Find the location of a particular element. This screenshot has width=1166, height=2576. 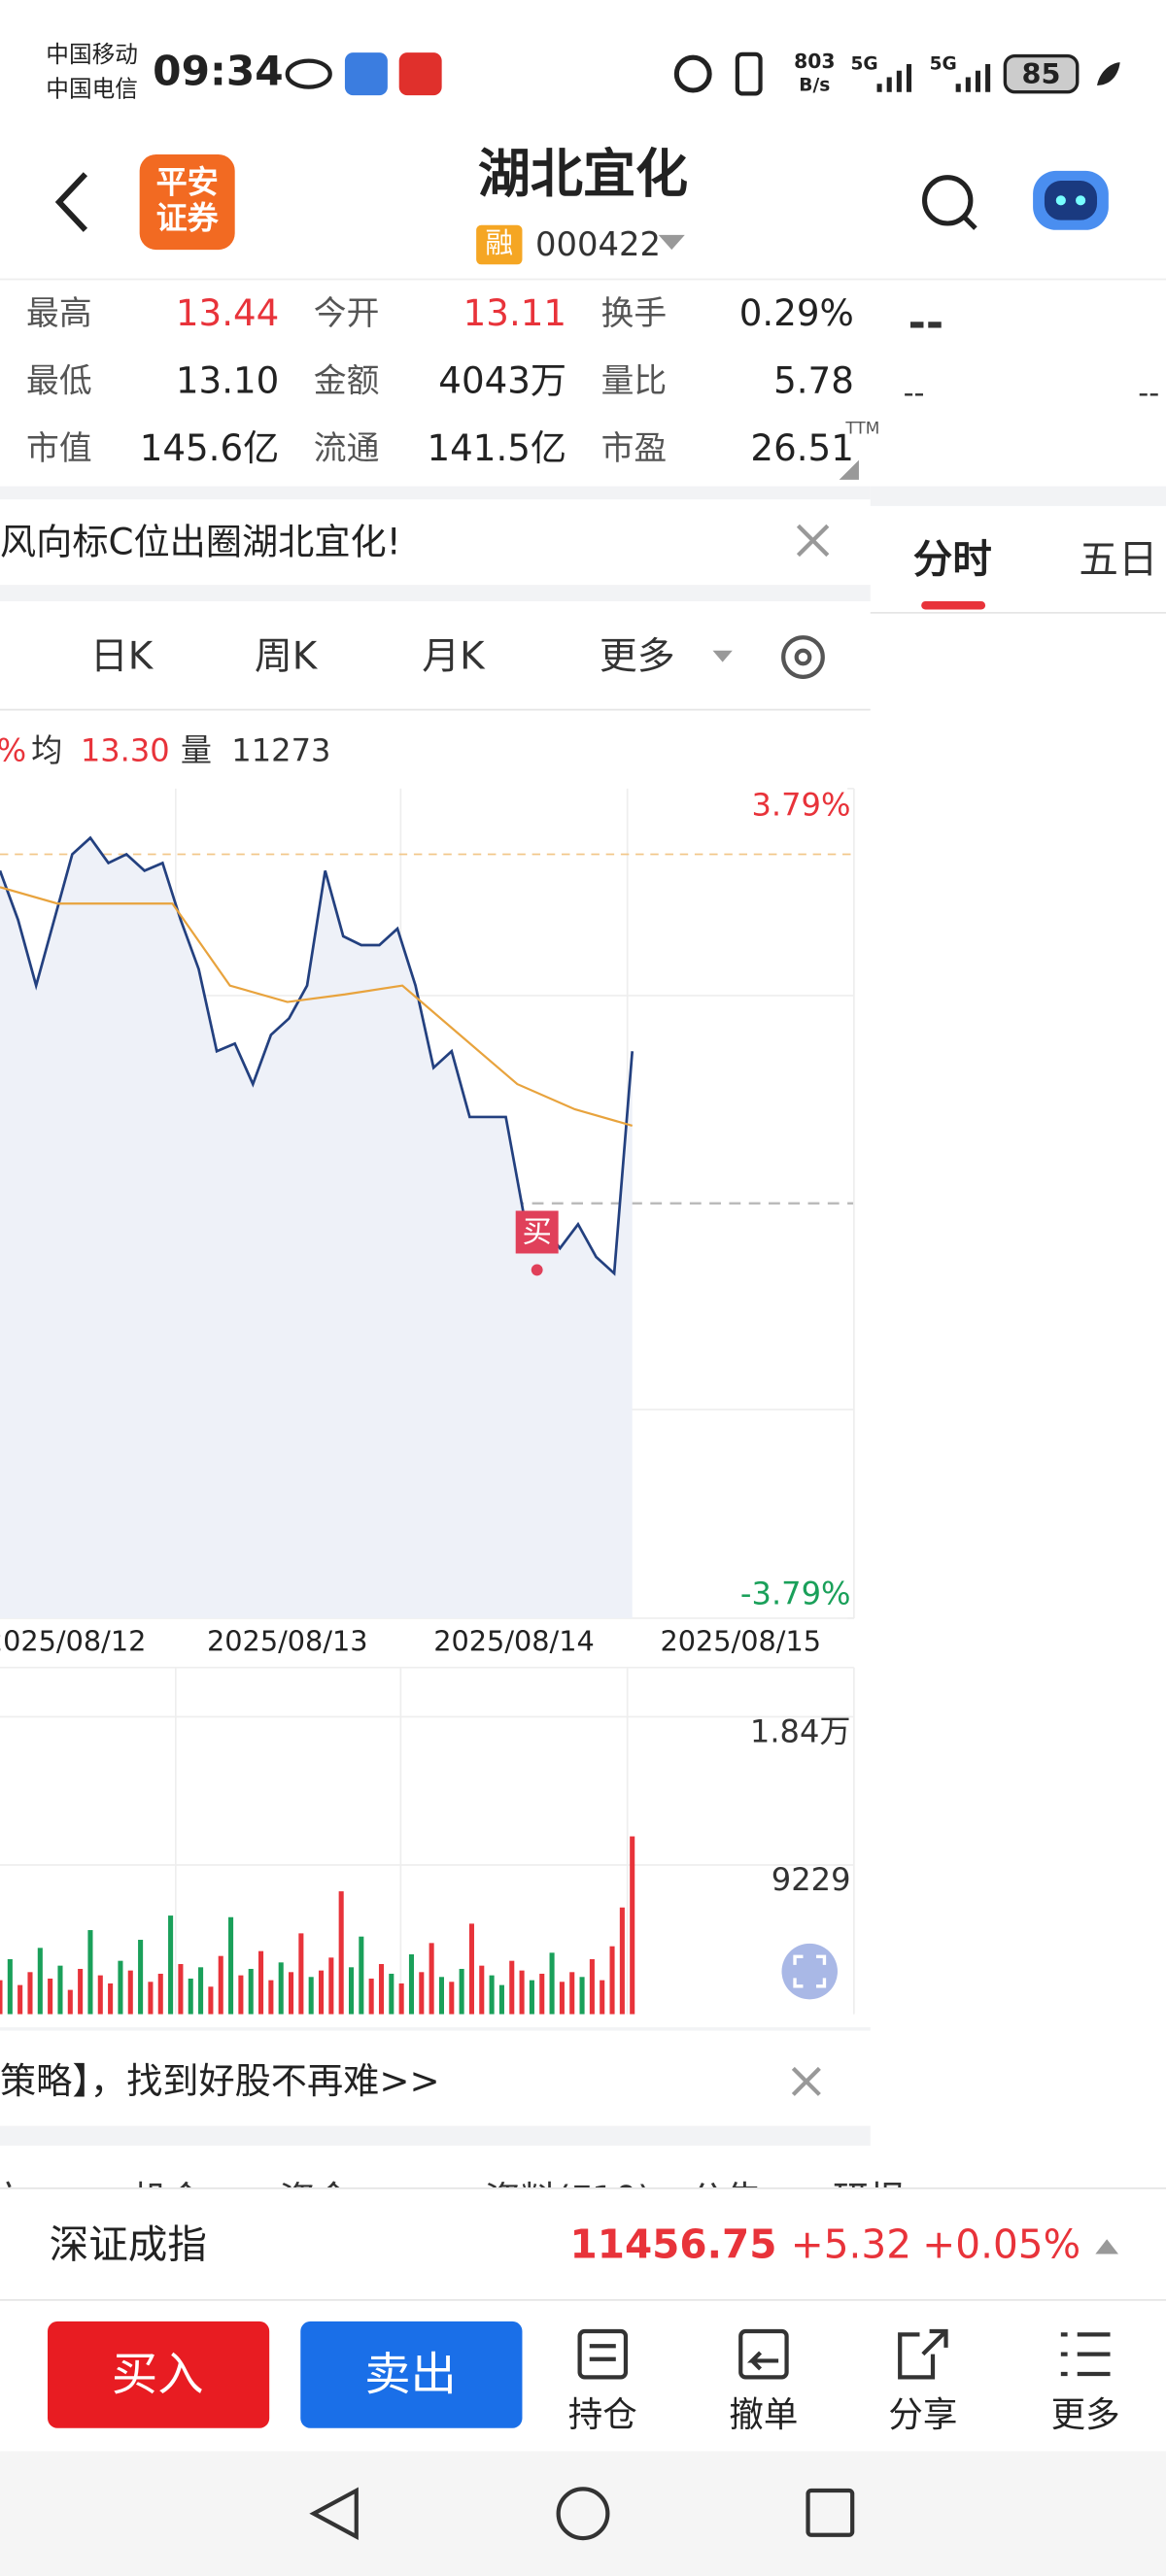

sell-label: 卖出 is located at coordinates (410, 2374).